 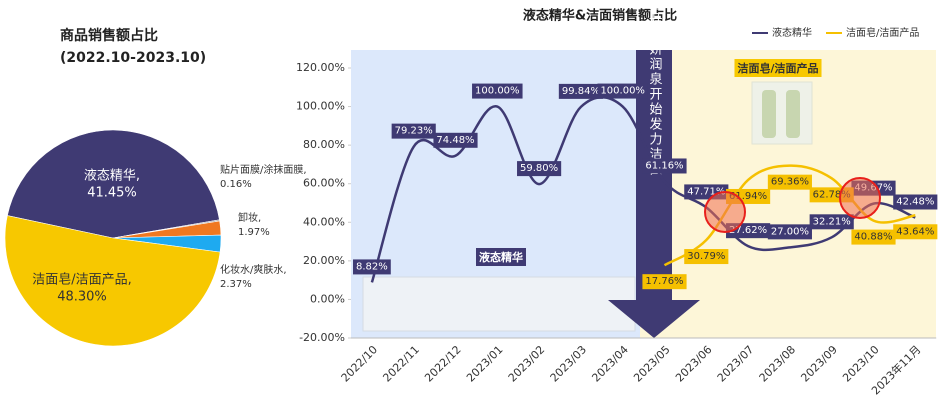 I want to click on y-tick-label: -20.00%, so click(x=322, y=337).